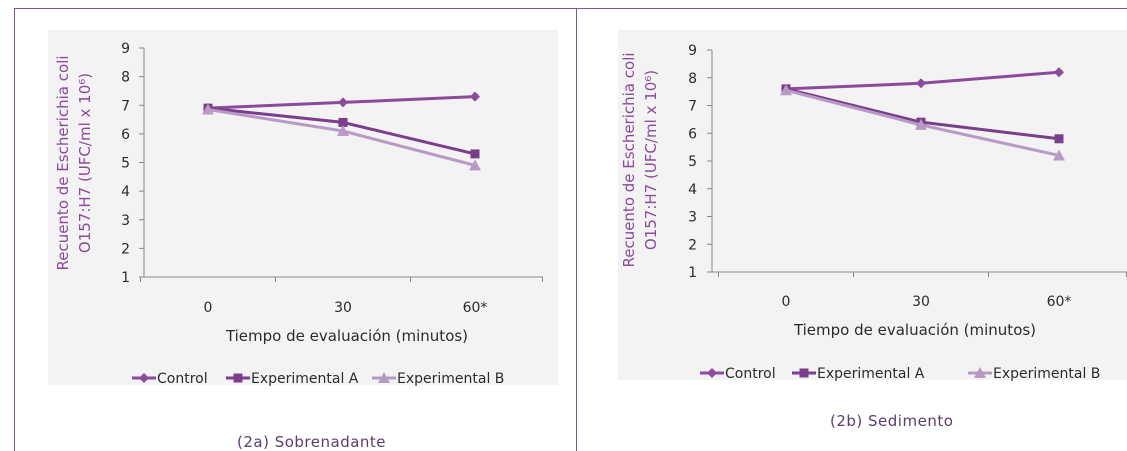 Image resolution: width=1127 pixels, height=451 pixels. What do you see at coordinates (629, 159) in the screenshot?
I see `right-y-axis-title-line1: Recuento de Escherichia coli` at bounding box center [629, 159].